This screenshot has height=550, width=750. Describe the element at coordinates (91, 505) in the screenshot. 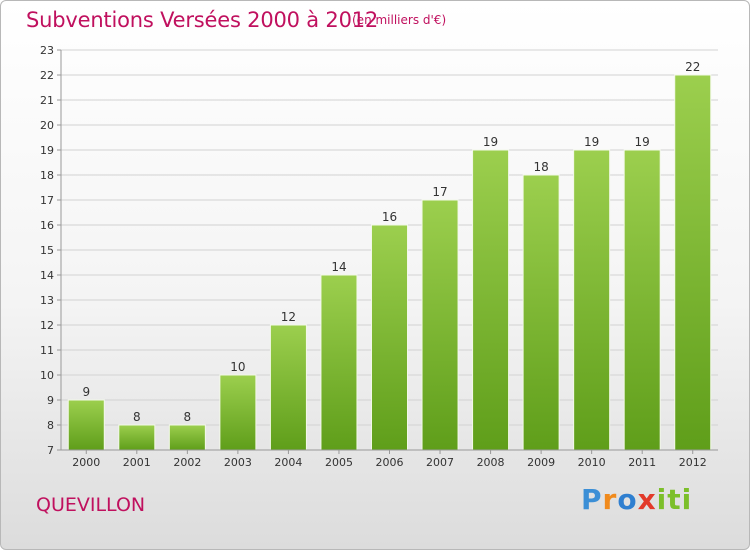

I see `town-name: QUEVILLON` at that location.